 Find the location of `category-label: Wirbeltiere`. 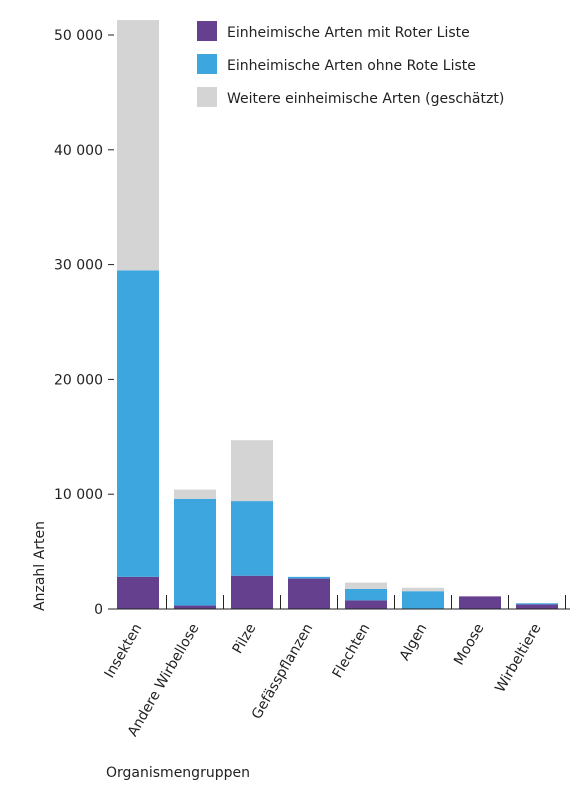

category-label: Wirbeltiere is located at coordinates (518, 658).